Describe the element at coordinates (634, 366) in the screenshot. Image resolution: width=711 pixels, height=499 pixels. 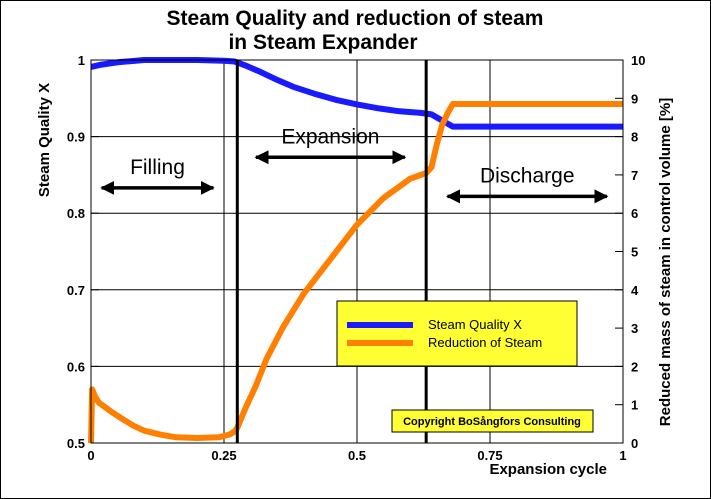
I see `y-right-tick-label: 2` at that location.